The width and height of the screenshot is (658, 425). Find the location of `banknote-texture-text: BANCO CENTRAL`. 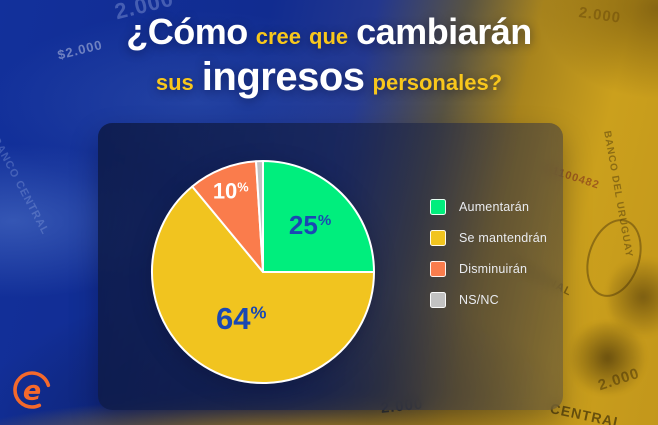

banknote-texture-text: BANCO CENTRAL is located at coordinates (26, 186).